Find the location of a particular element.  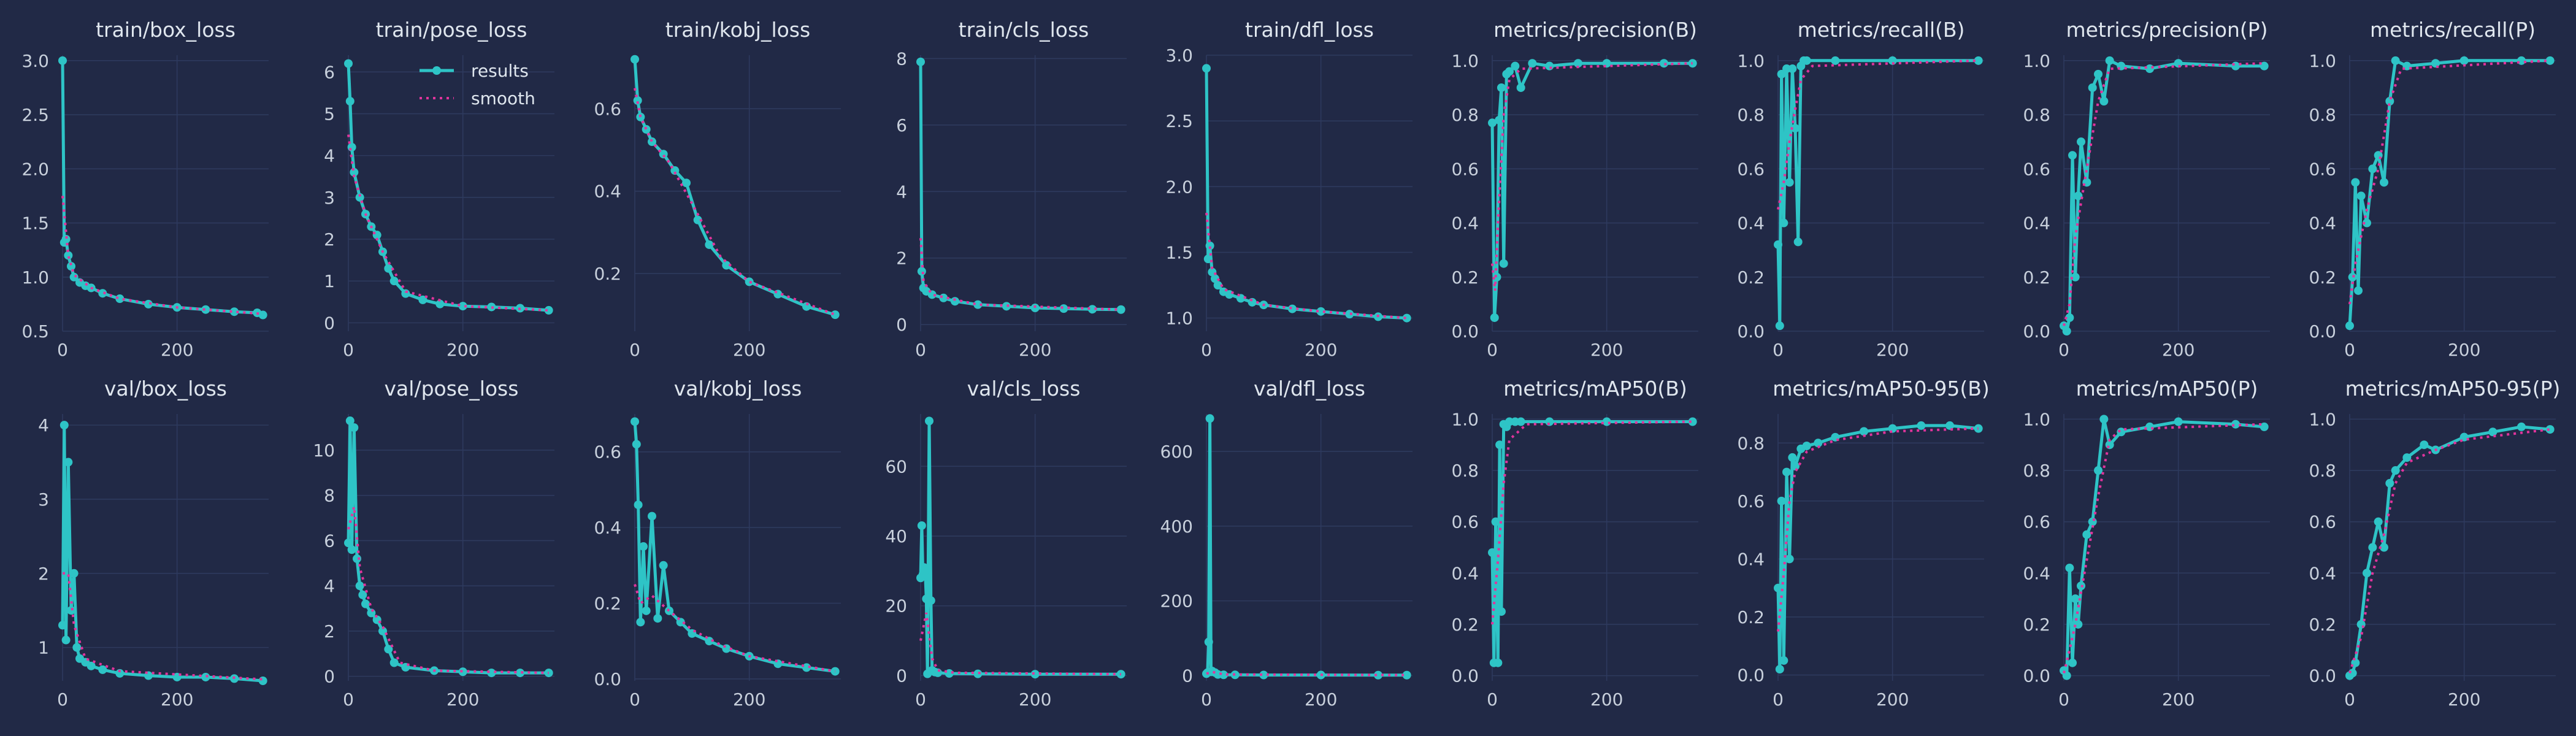

panel-14: metrics/mAP50(B) 0.0 0.2 0.4 0.6 0.8 1.0 0 200 is located at coordinates (1574, 543).